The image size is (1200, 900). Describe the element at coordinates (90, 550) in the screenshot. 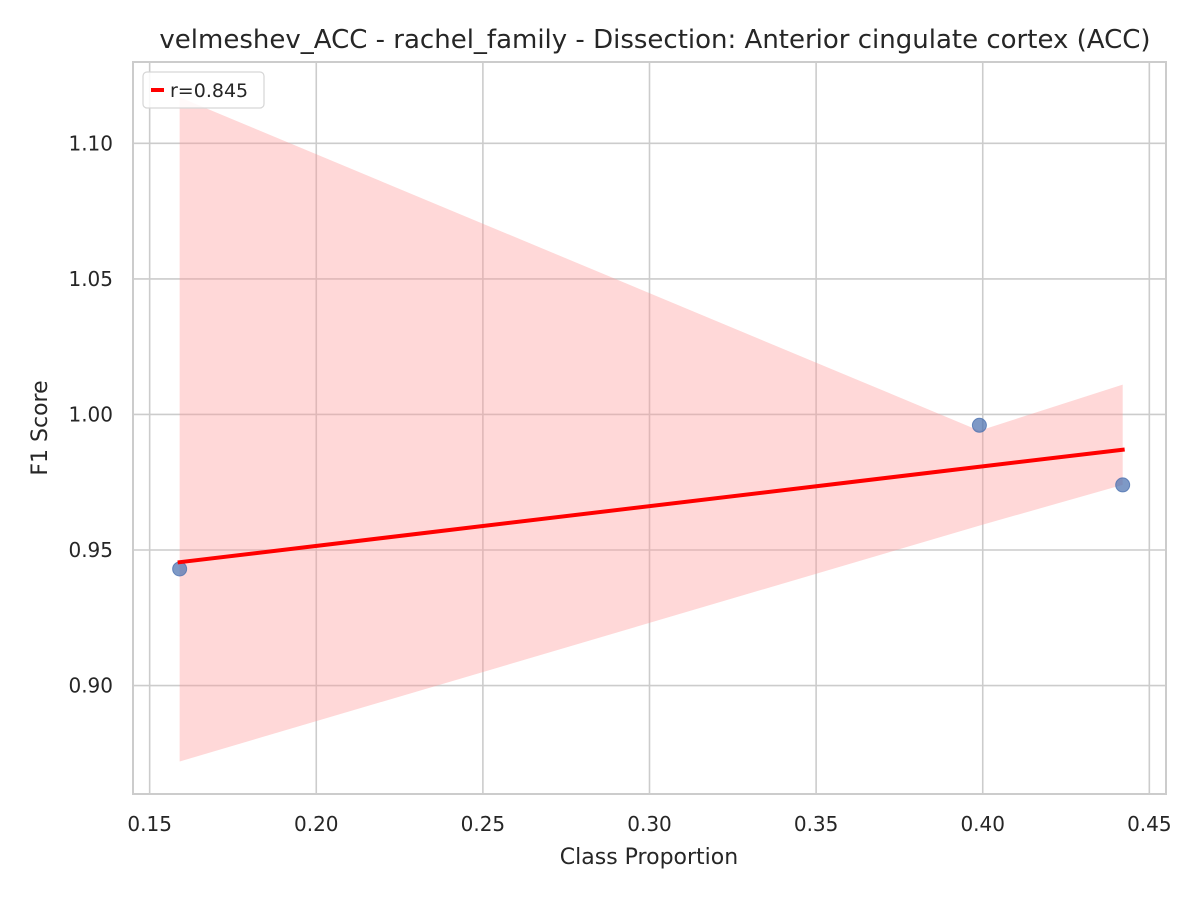

I see `y-tick-label: 0.95` at that location.